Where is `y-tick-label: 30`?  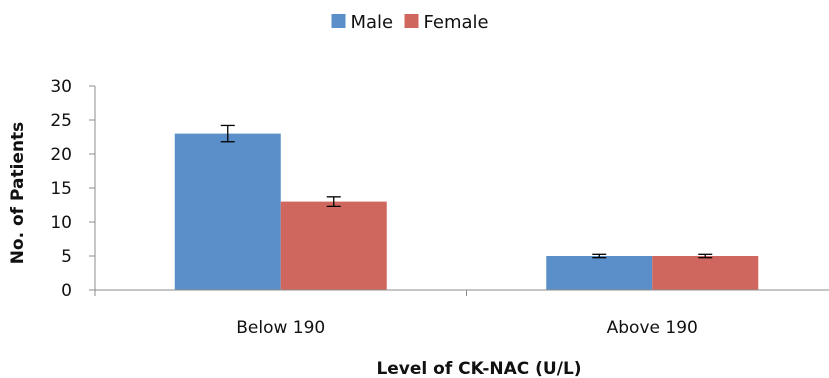
y-tick-label: 30 is located at coordinates (61, 87).